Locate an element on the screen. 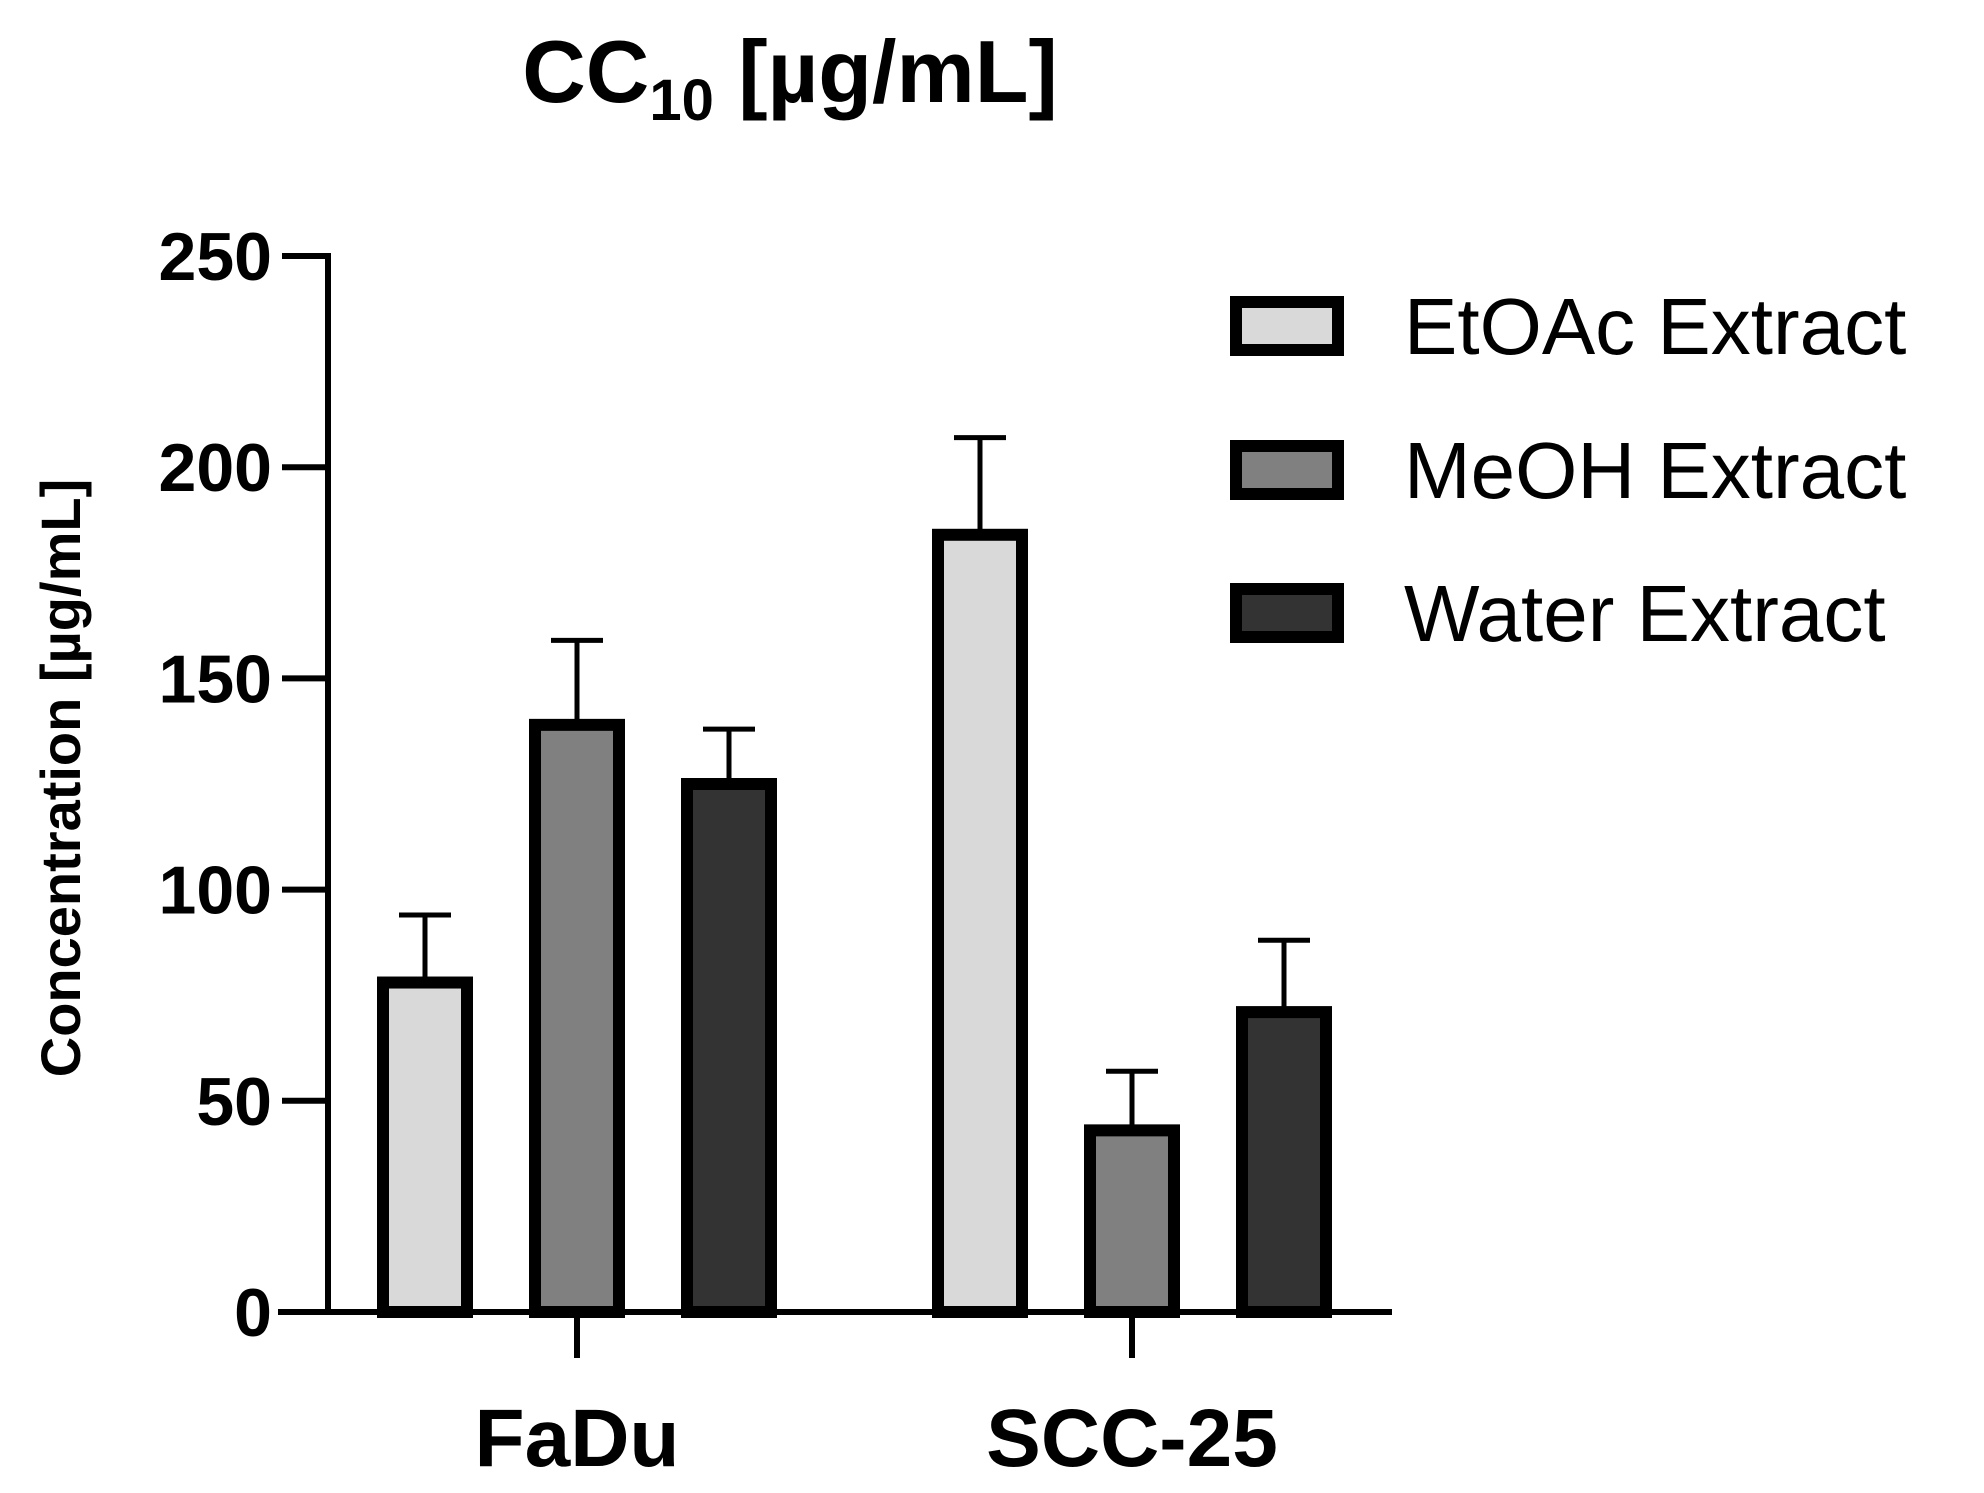  x-tick-label-fadu: FaDu is located at coordinates (577, 1438).